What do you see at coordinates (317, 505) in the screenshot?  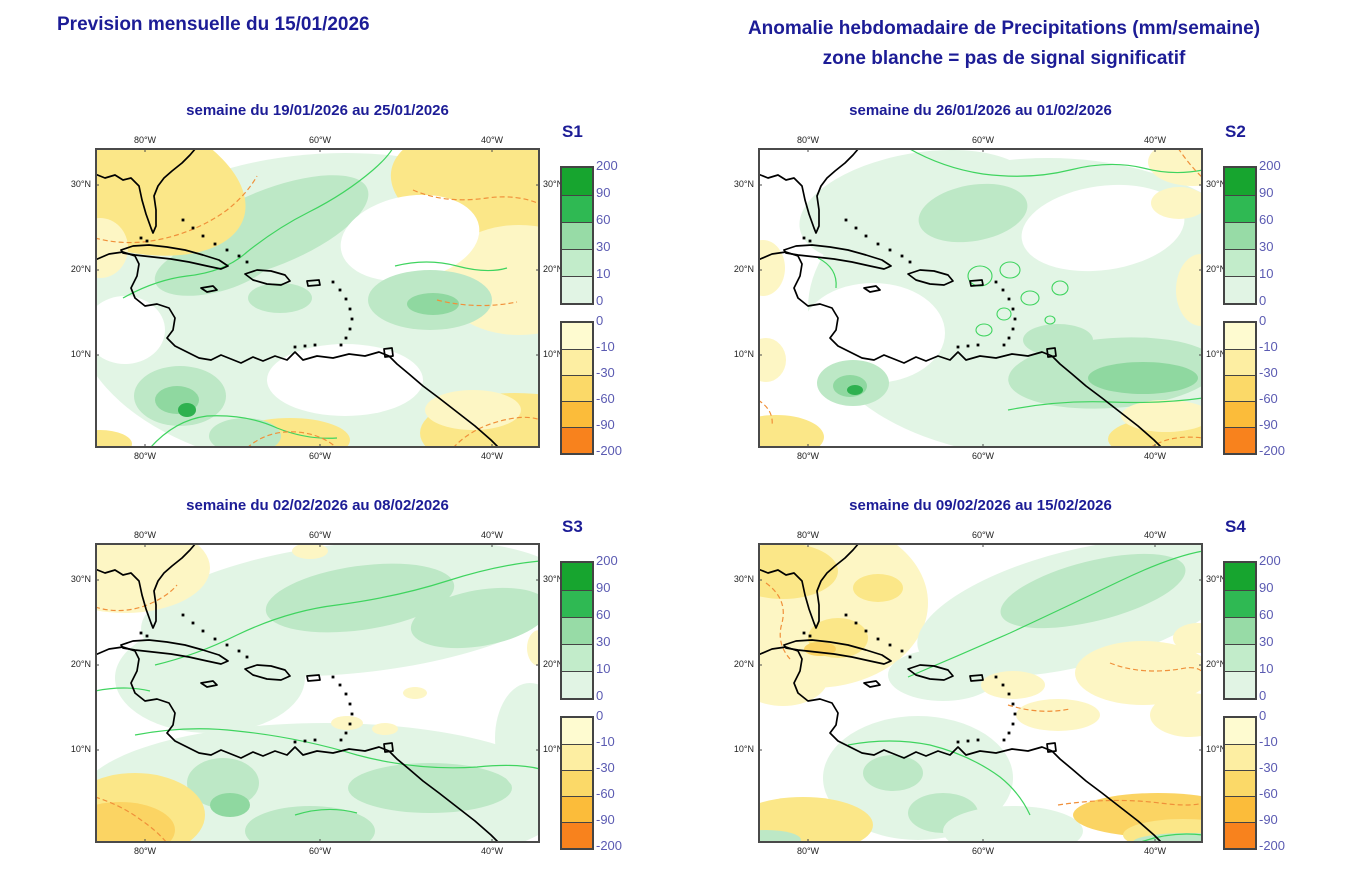 I see `panel-title: semaine du 02/02/2026 au 08/02/2026` at bounding box center [317, 505].